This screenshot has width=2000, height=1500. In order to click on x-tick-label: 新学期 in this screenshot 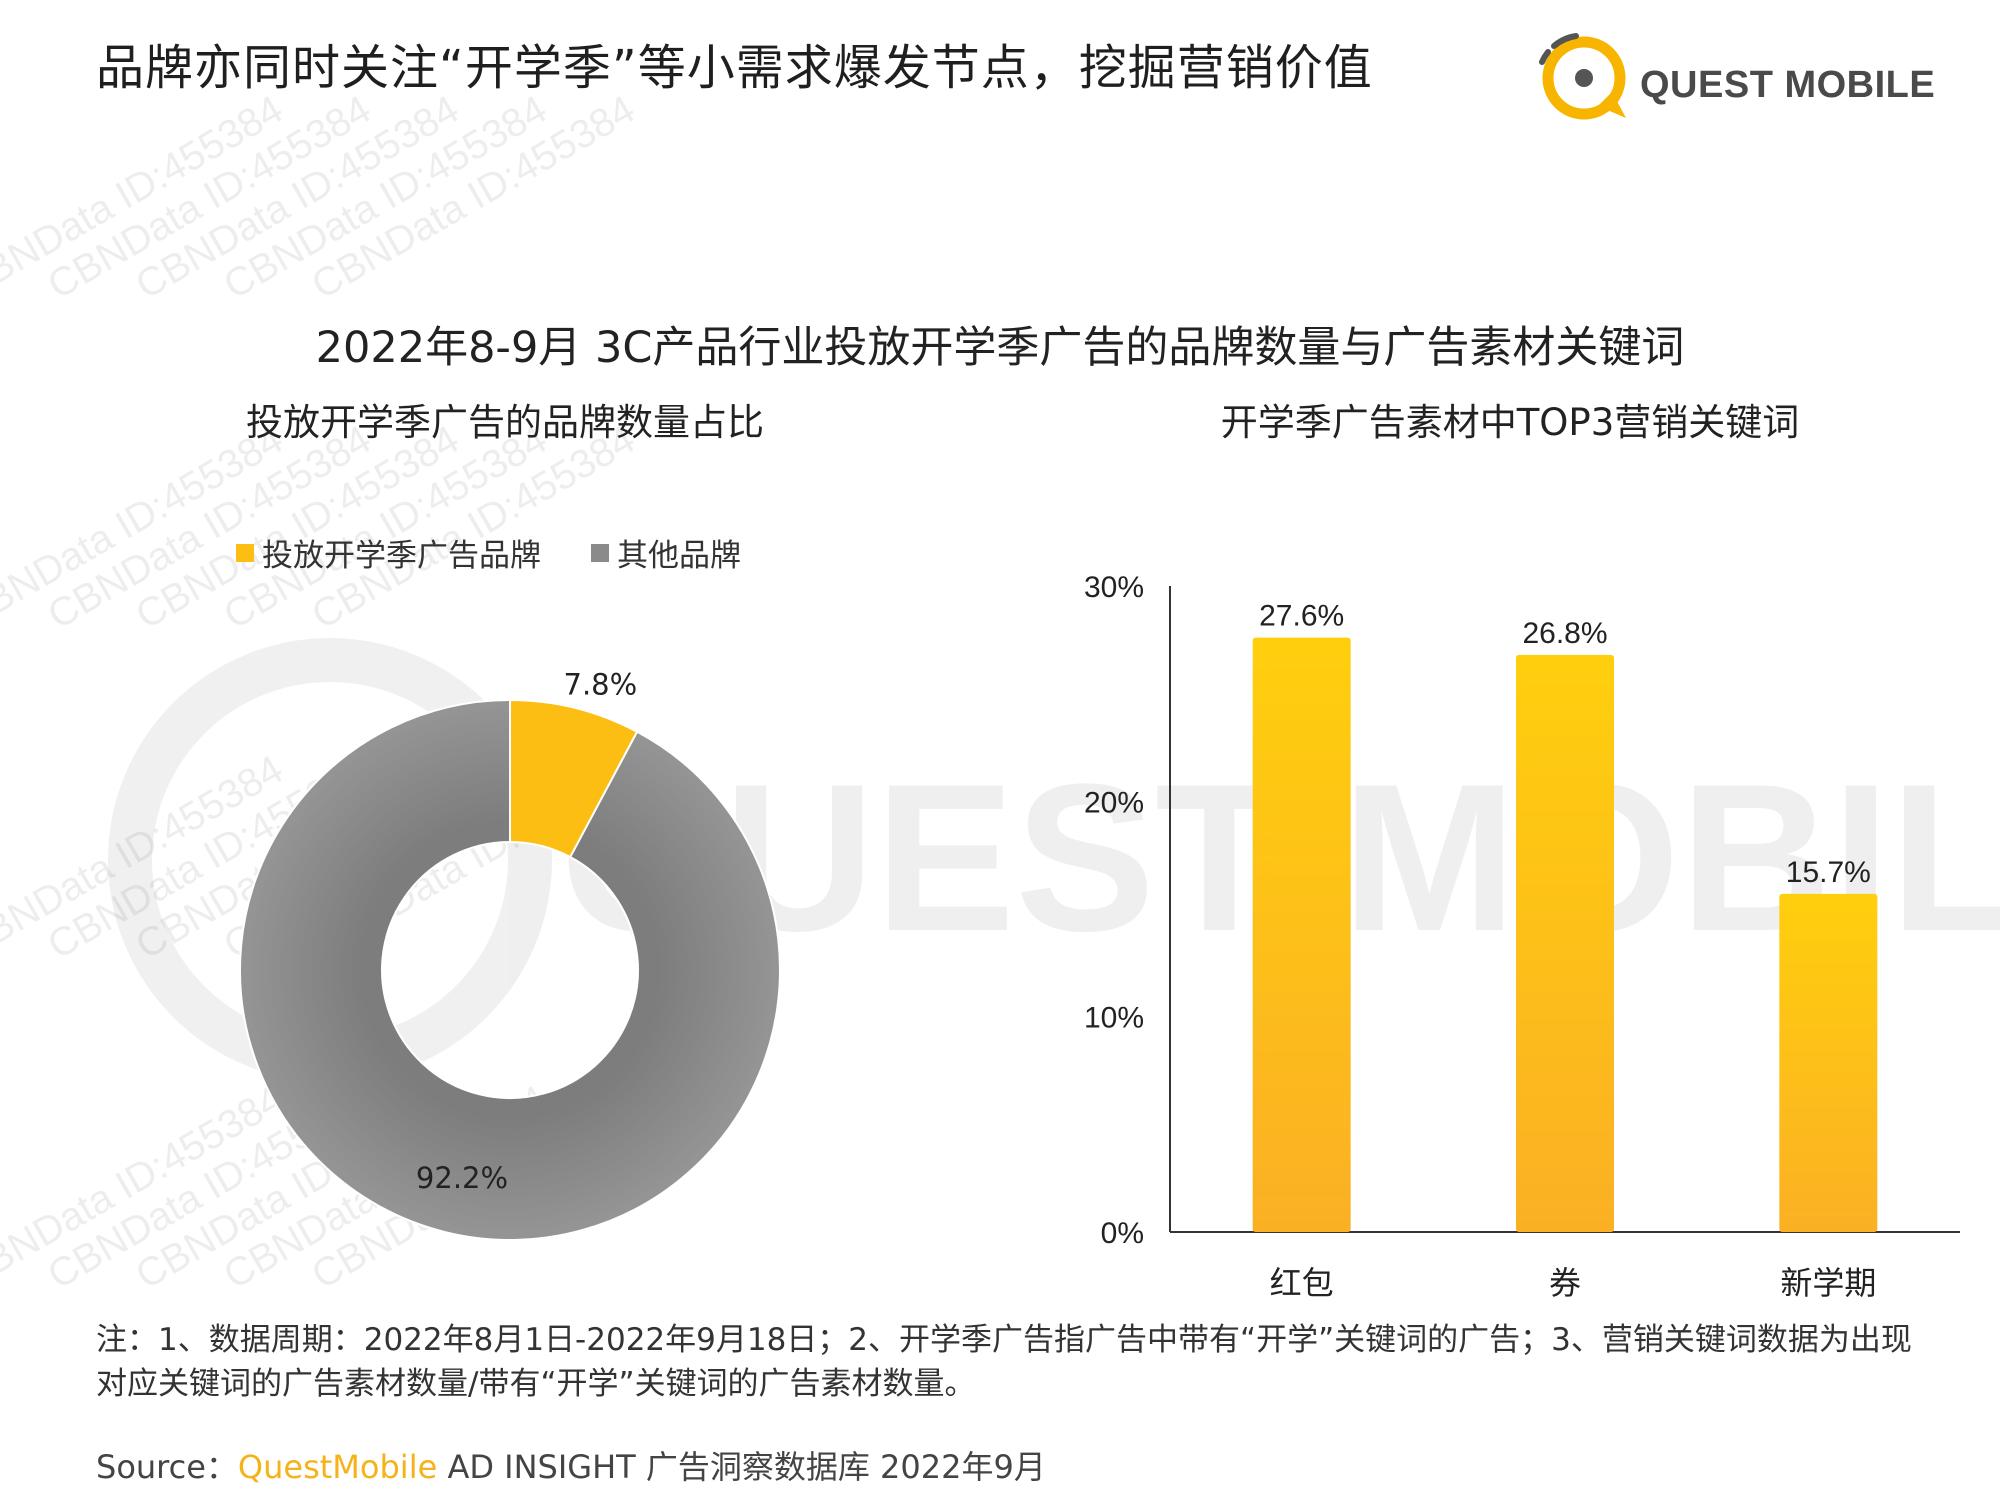, I will do `click(1828, 1283)`.